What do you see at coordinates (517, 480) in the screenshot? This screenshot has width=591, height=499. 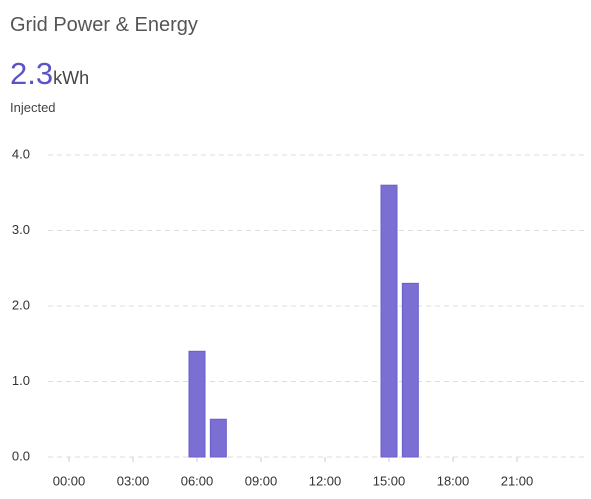 I see `x-tick-label: 21:00` at bounding box center [517, 480].